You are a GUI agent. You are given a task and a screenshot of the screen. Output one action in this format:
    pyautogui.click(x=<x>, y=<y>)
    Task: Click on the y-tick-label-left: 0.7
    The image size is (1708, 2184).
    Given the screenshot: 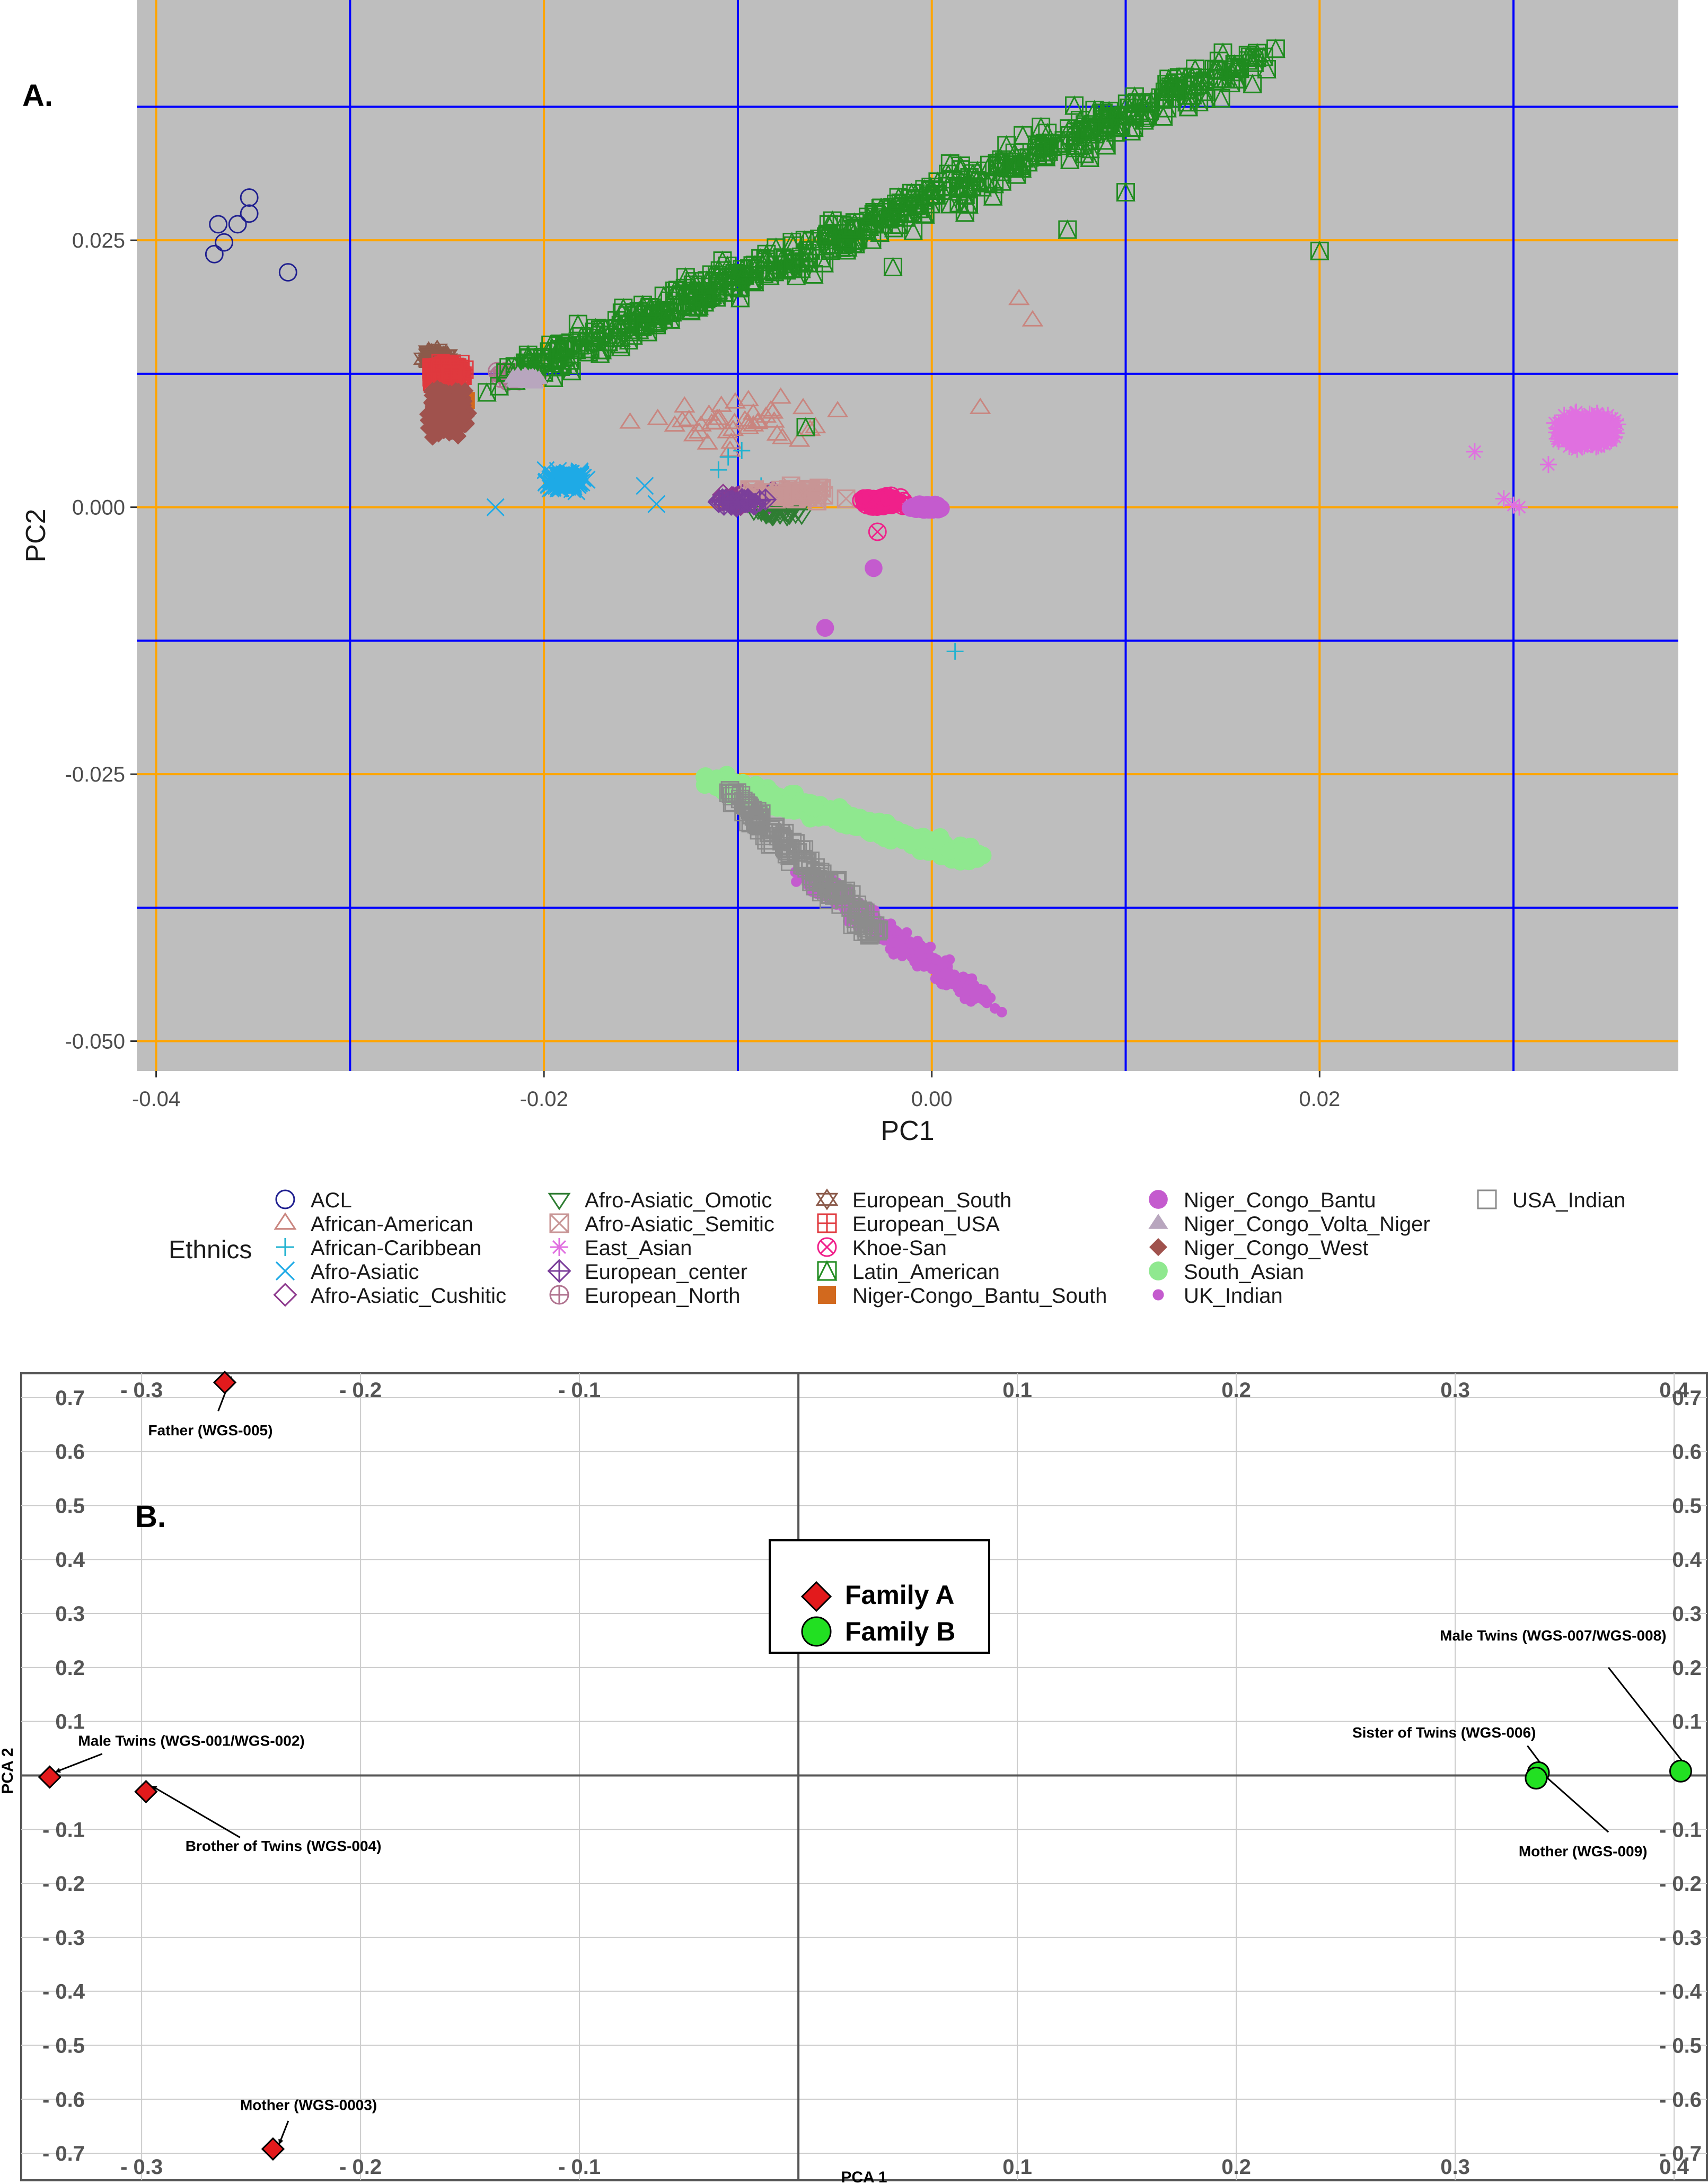 What is the action you would take?
    pyautogui.click(x=70, y=1398)
    